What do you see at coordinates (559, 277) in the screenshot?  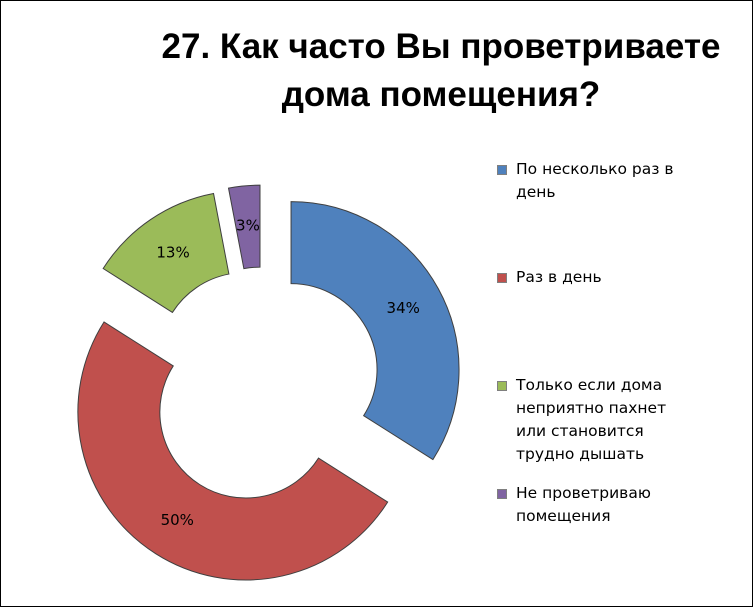 I see `legend-label-once-a-day: Раз в день` at bounding box center [559, 277].